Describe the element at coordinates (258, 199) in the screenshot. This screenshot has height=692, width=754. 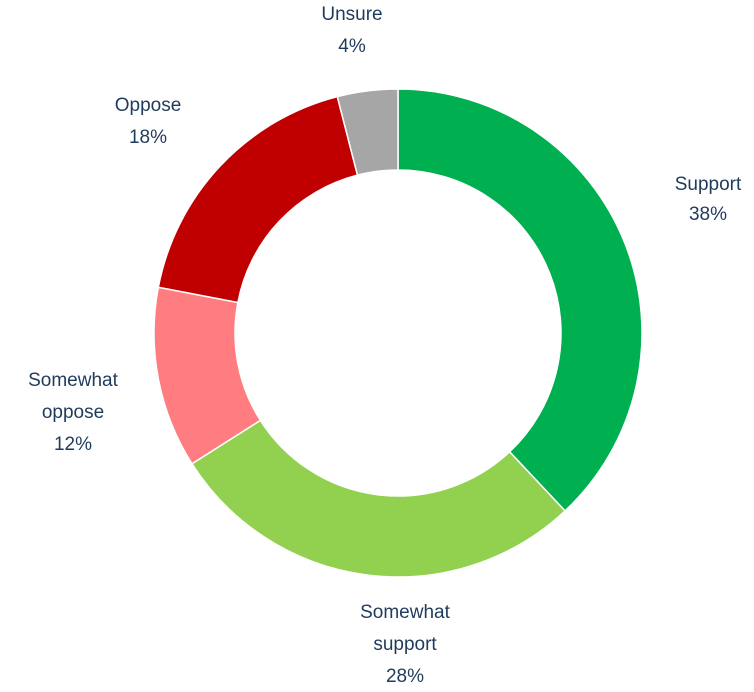
I see `slice-oppose` at that location.